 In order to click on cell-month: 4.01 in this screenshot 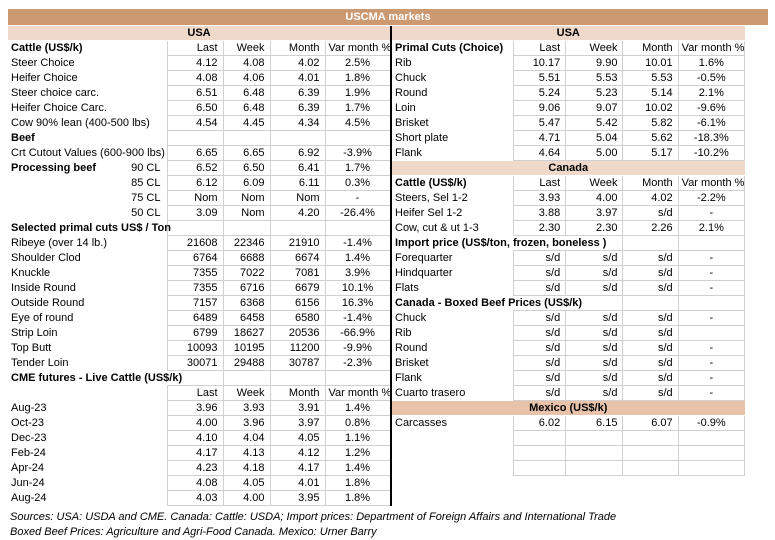, I will do `click(297, 483)`.